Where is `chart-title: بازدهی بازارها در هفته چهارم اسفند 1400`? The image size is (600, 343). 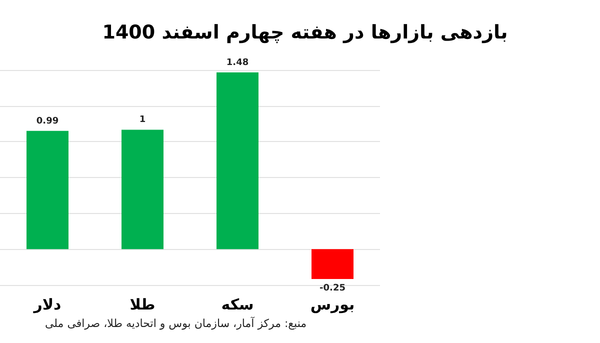
chart-title: بازدهی بازارها در هفته چهارم اسفند 1400 is located at coordinates (305, 33).